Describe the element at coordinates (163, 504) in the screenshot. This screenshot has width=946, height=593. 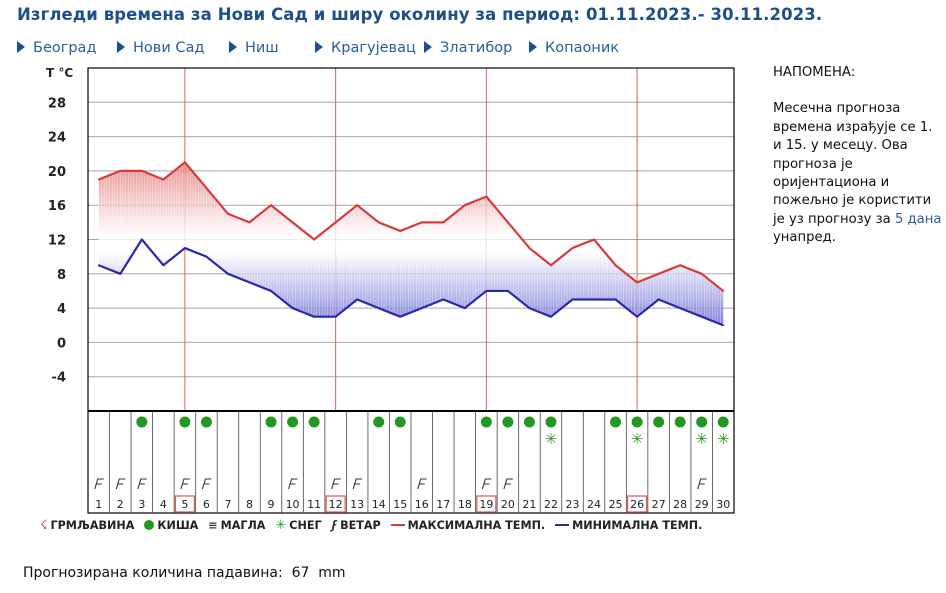
I see `day-label: 4` at that location.